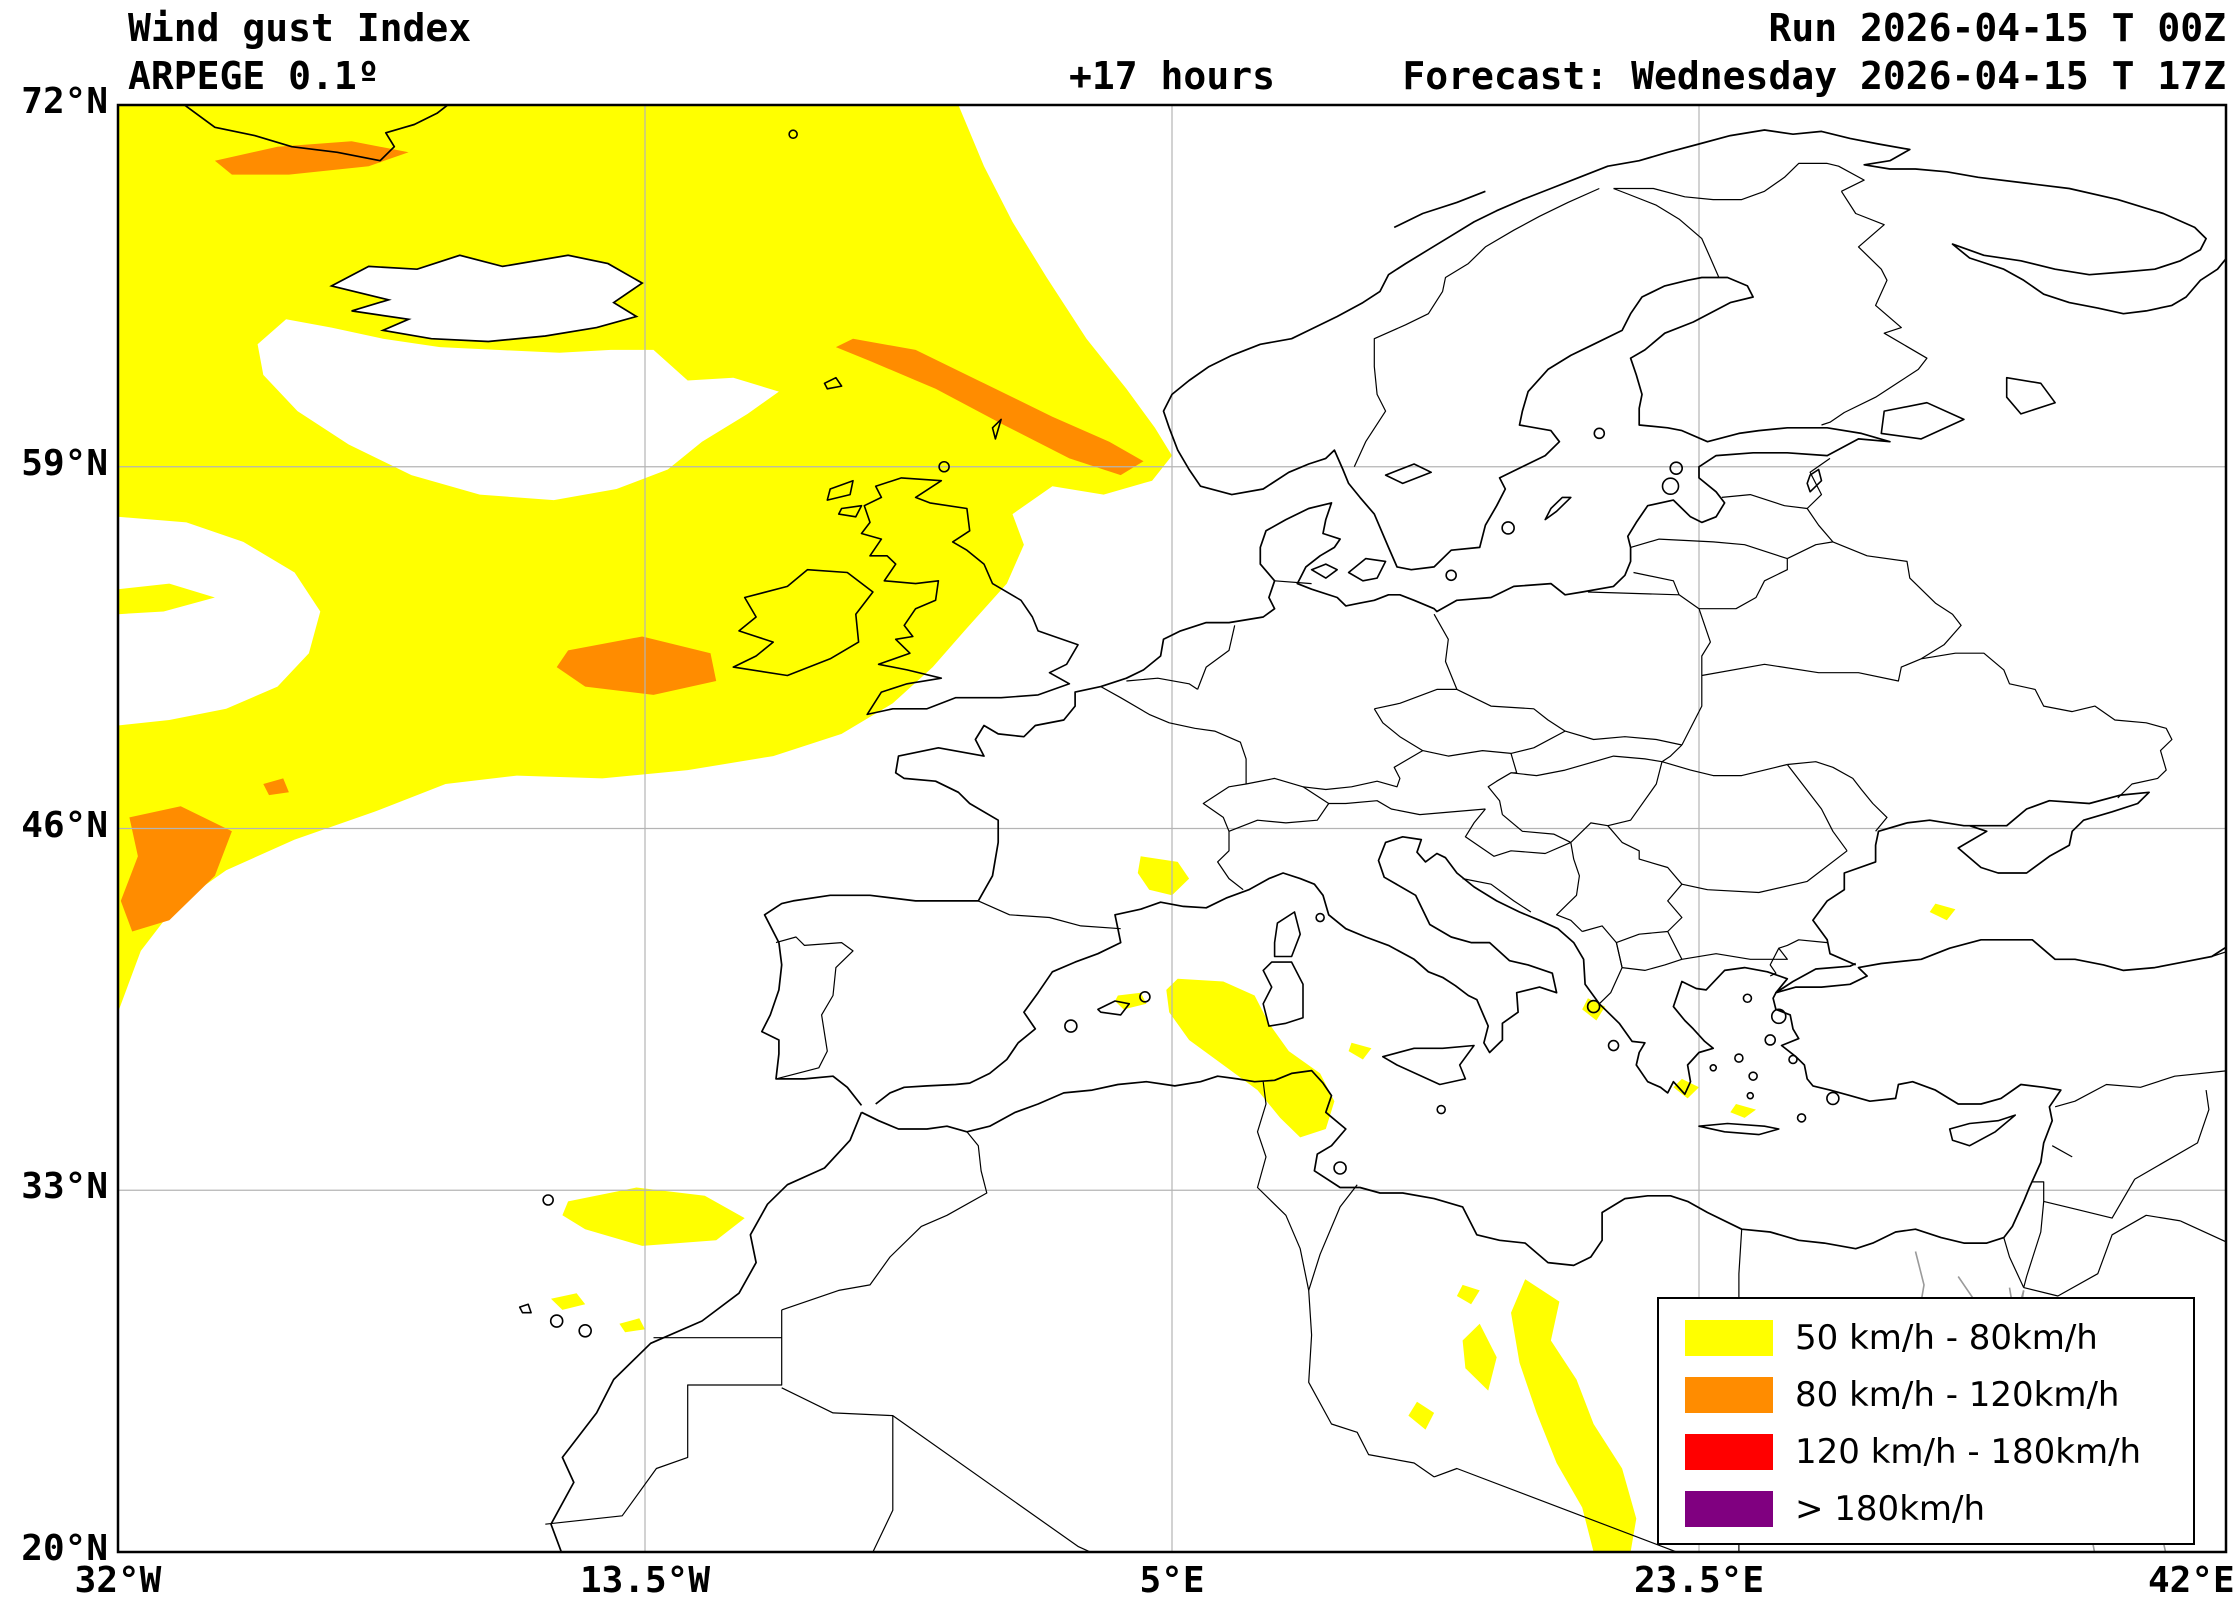 The height and width of the screenshot is (1604, 2233). Describe the element at coordinates (1997, 28) in the screenshot. I see `run-label: Run 2026-04-15 T 00Z` at that location.